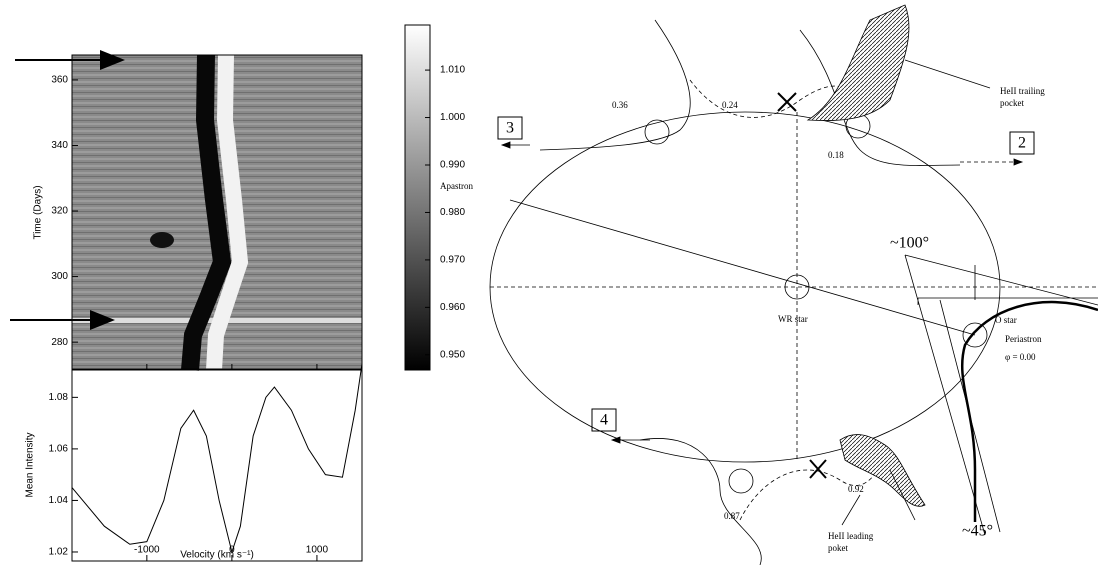 The width and height of the screenshot is (1098, 570). Describe the element at coordinates (452, 117) in the screenshot. I see `colorbar-tick-label: 1.000` at that location.